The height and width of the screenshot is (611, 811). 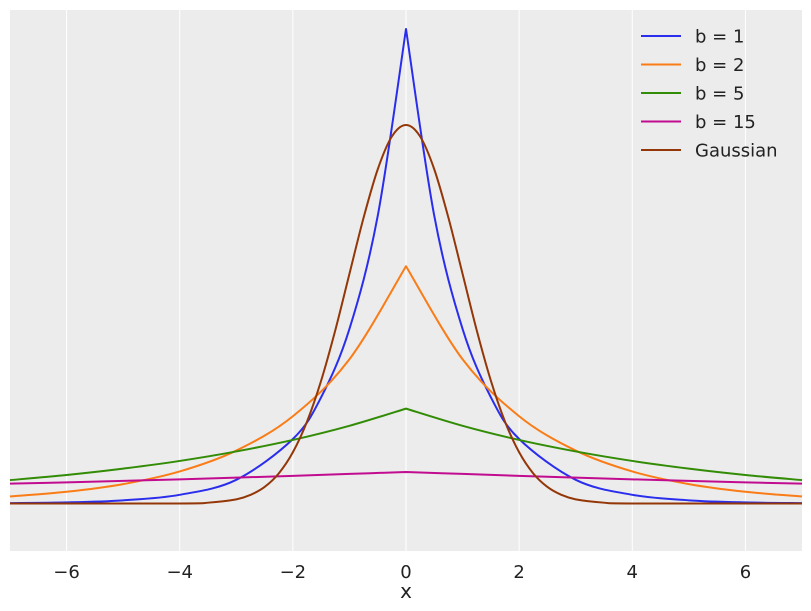 I want to click on x-tick-labels: −6 −4 −2 0 2 4 6, so click(x=402, y=572).